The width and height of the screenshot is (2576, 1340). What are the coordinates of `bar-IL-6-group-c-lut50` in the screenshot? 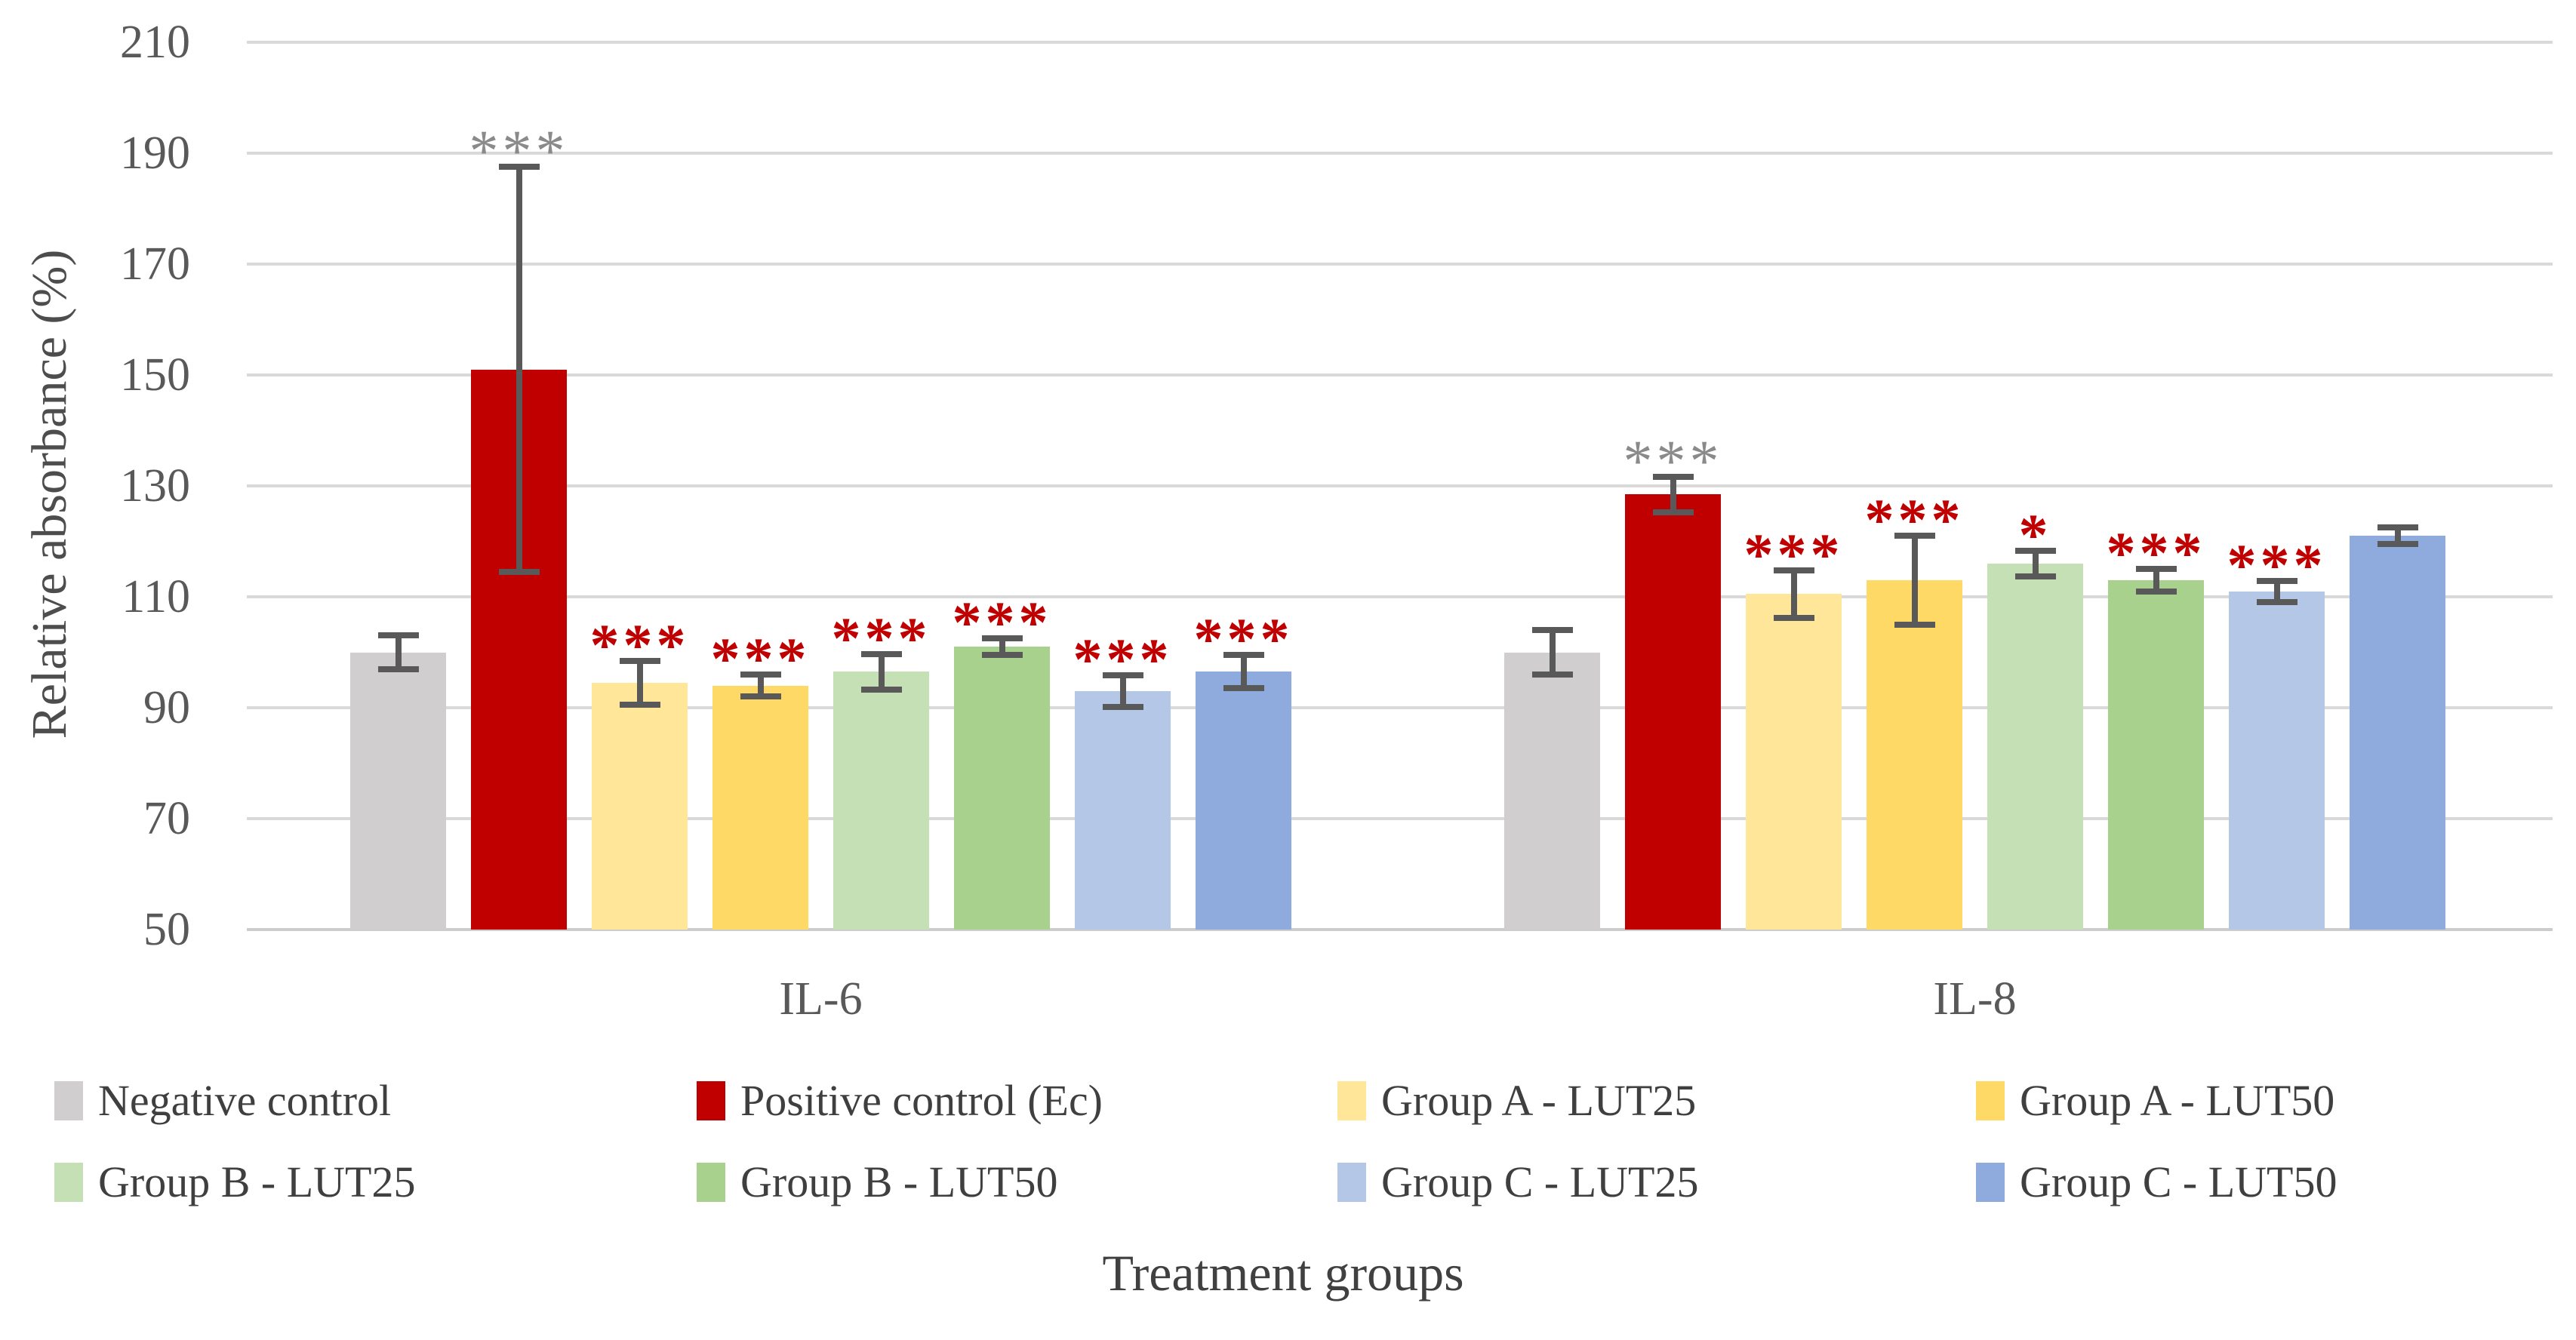 It's located at (1243, 801).